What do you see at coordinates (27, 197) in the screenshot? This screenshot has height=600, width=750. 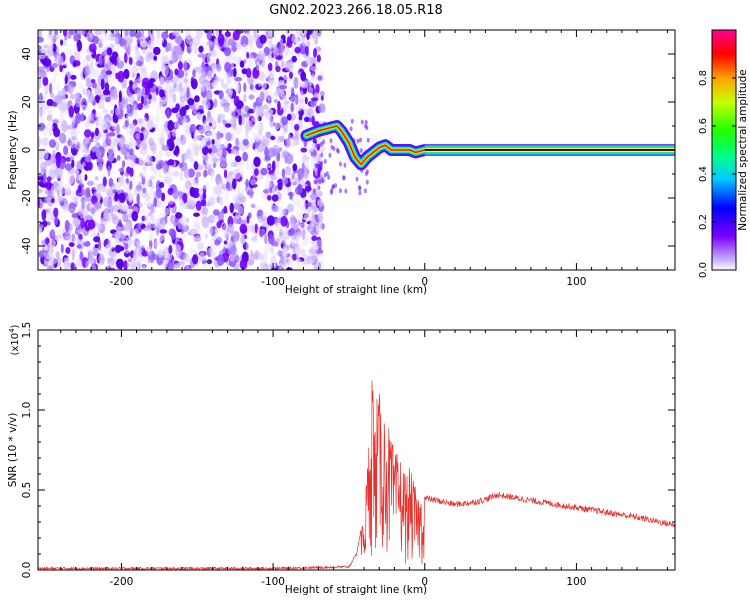 I see `y-tick-label: -20` at bounding box center [27, 197].